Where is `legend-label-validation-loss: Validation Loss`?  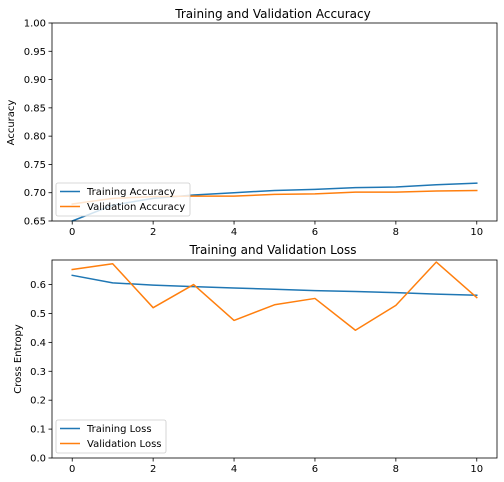
legend-label-validation-loss: Validation Loss is located at coordinates (124, 444).